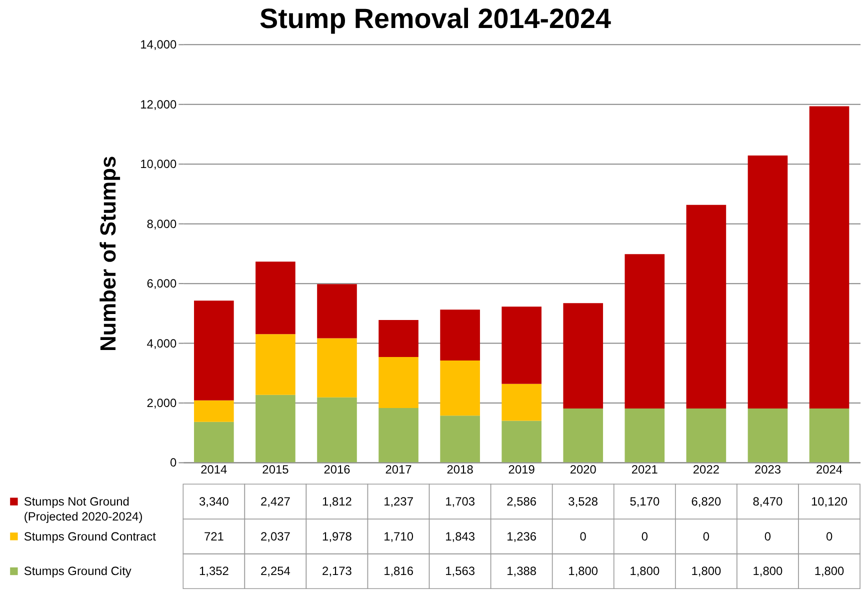  Describe the element at coordinates (460, 536) in the screenshot. I see `data-label: 1,843` at that location.